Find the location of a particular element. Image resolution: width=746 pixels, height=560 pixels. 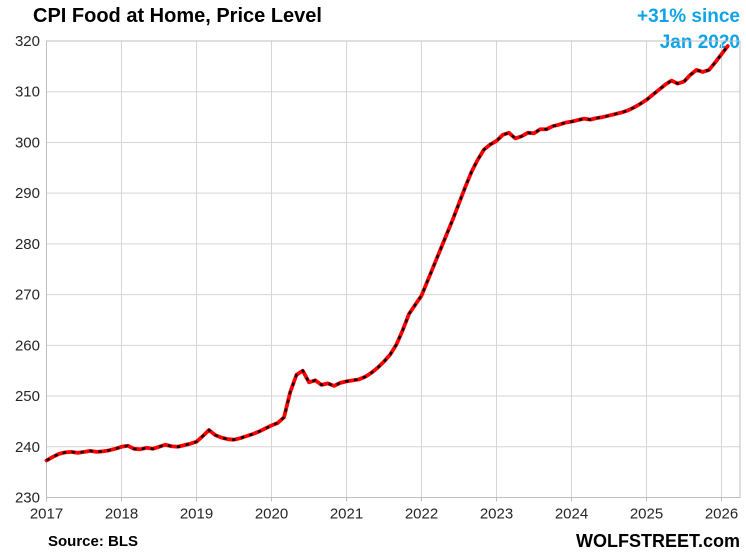

y-axis-label: 230 is located at coordinates (27, 498).